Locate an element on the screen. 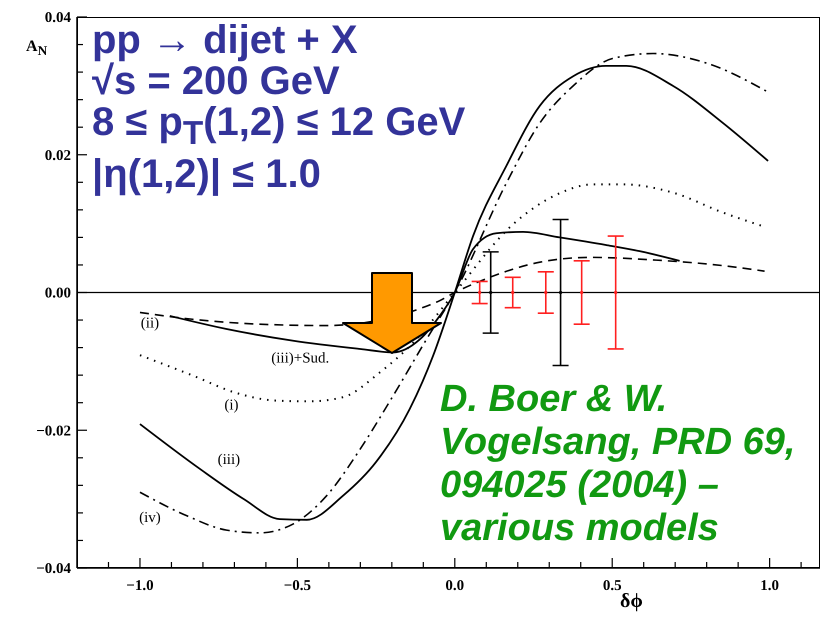 This screenshot has height=631, width=827. annotation: |η(1,2)| ≤ 1.0 is located at coordinates (207, 174).